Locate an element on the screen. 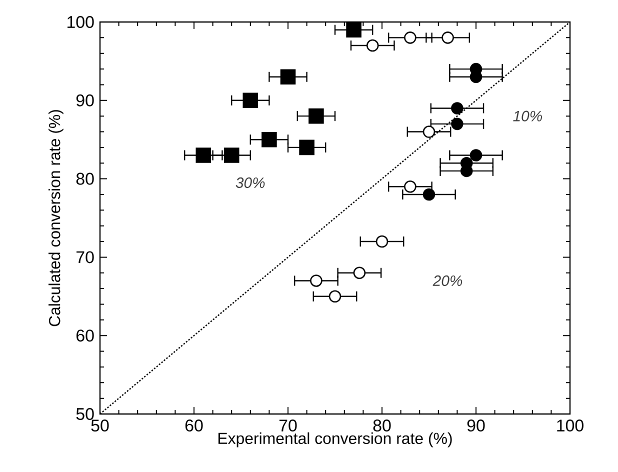 This screenshot has width=618, height=472. y-tick-label: 60 is located at coordinates (85, 336).